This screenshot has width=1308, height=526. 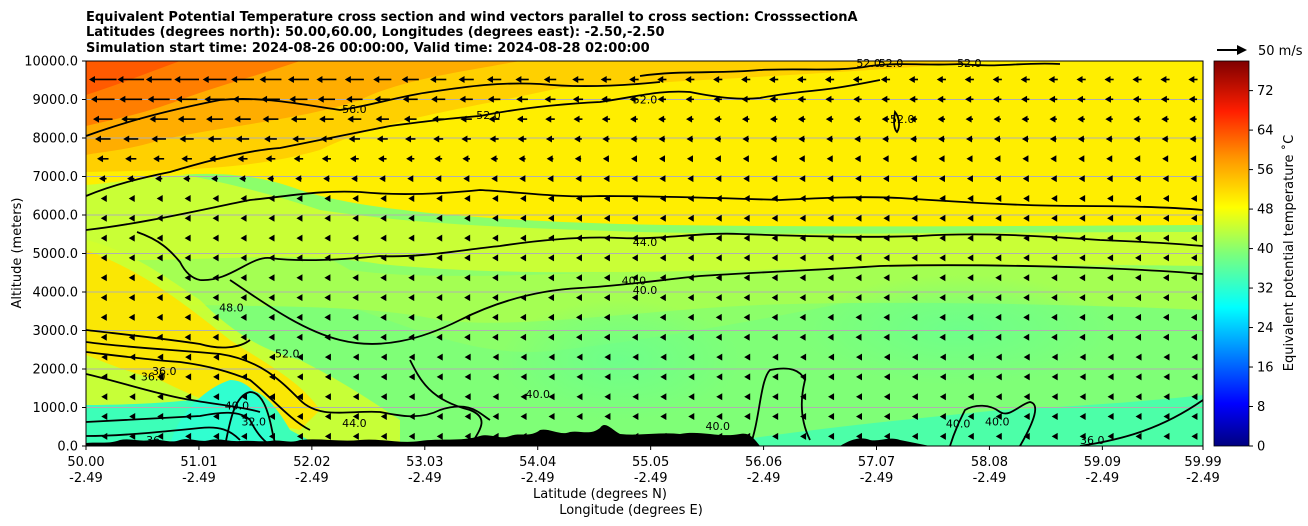 What do you see at coordinates (231, 307) in the screenshot?
I see `contour-label: 48.0` at bounding box center [231, 307].